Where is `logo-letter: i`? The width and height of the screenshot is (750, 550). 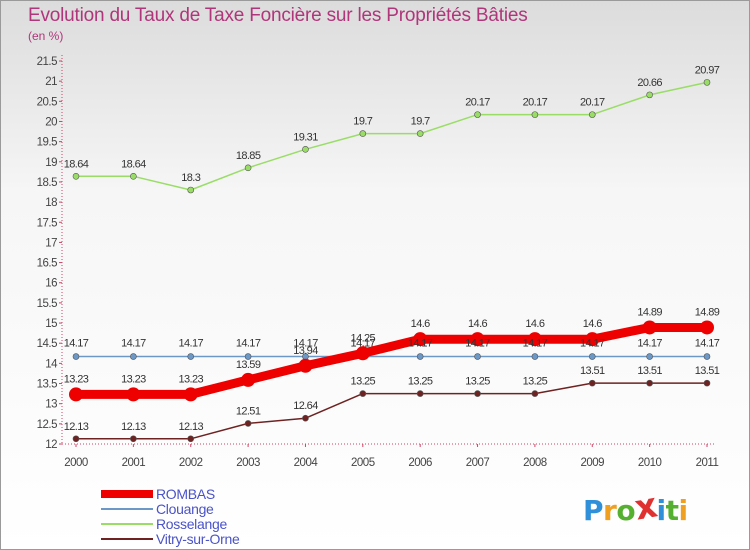 logo-letter: i is located at coordinates (683, 510).